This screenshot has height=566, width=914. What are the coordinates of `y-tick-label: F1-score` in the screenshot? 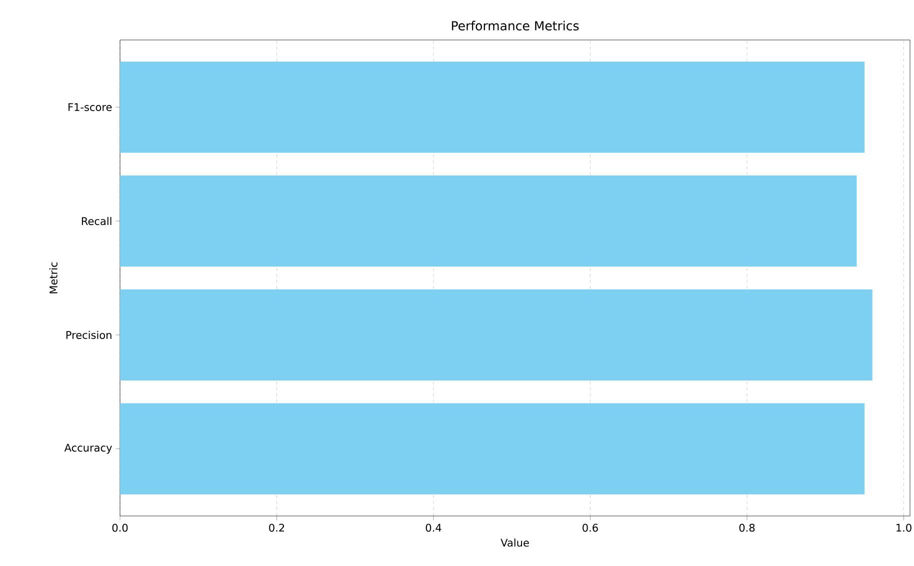 It's located at (90, 107).